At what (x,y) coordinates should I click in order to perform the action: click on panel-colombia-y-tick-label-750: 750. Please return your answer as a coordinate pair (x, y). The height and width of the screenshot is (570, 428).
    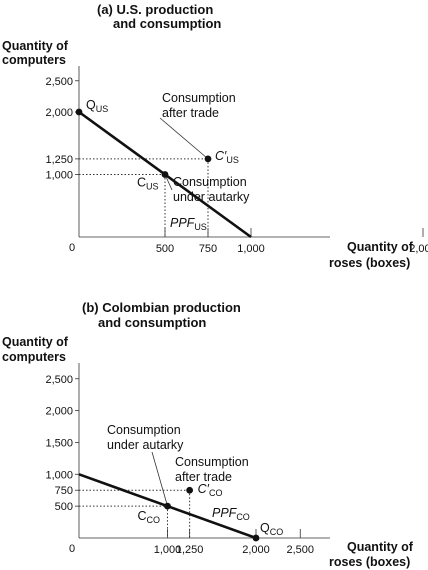
    Looking at the image, I should click on (64, 491).